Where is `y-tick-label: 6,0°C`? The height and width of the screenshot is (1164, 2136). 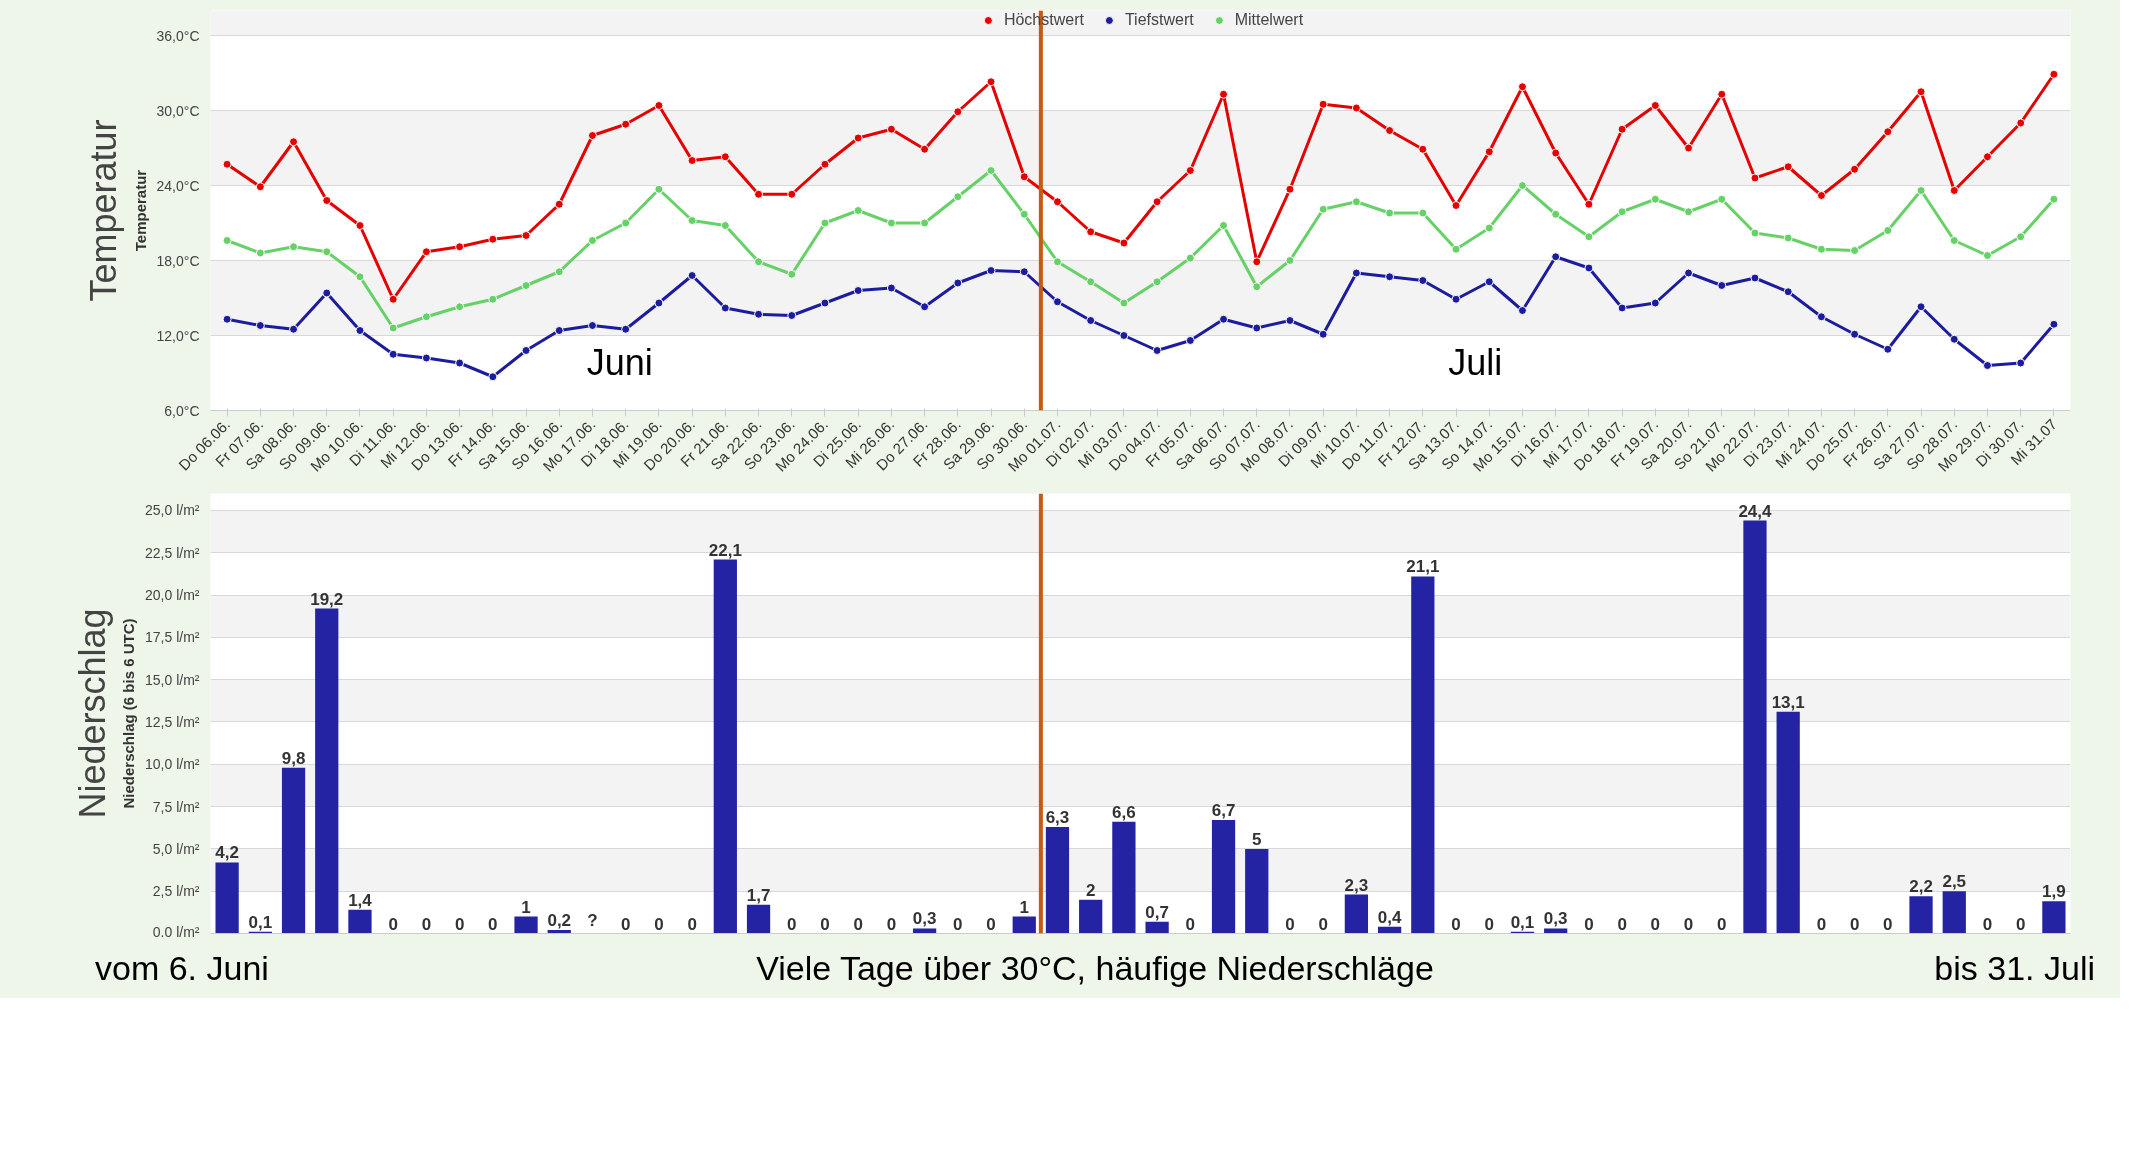
y-tick-label: 6,0°C is located at coordinates (182, 410).